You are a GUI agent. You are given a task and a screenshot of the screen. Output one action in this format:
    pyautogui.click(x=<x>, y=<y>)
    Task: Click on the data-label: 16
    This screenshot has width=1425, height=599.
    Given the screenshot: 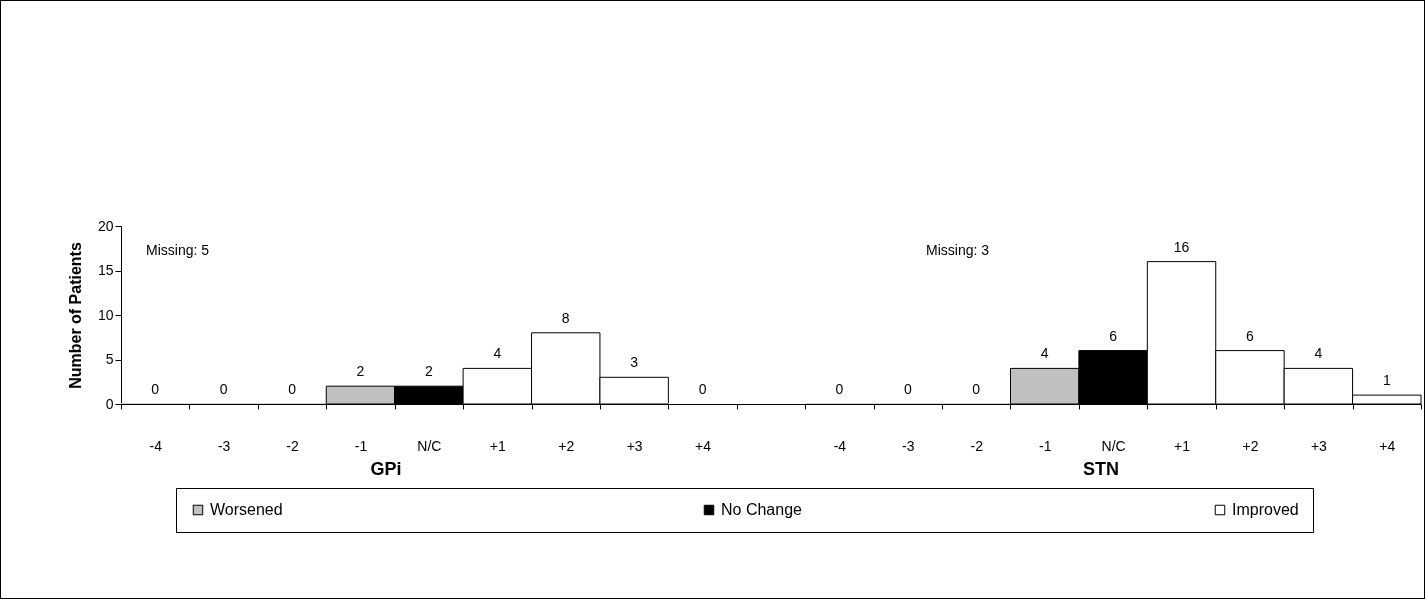 What is the action you would take?
    pyautogui.click(x=1181, y=246)
    